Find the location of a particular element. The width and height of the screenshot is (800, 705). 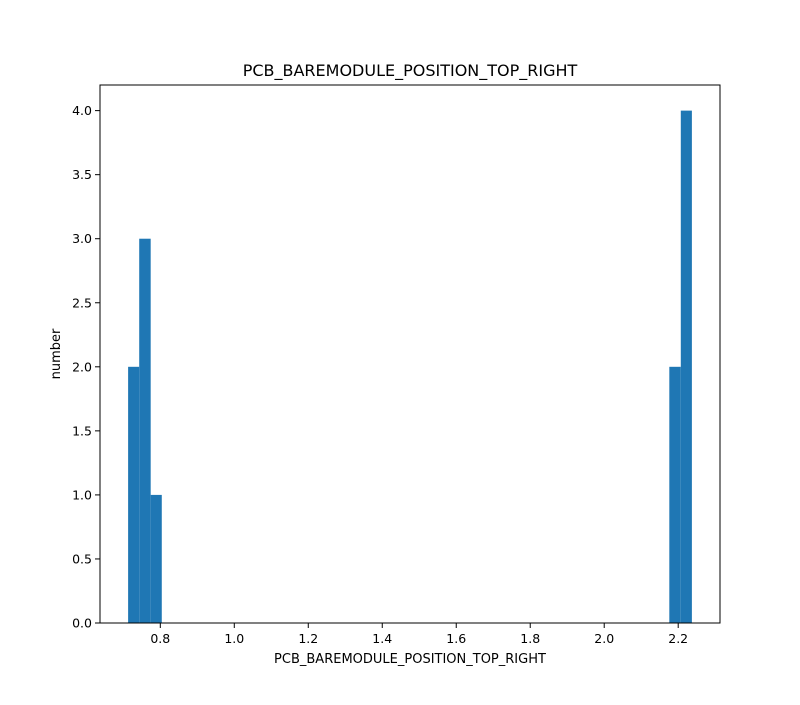

y-tick-label-3: 1.5 is located at coordinates (82, 430).